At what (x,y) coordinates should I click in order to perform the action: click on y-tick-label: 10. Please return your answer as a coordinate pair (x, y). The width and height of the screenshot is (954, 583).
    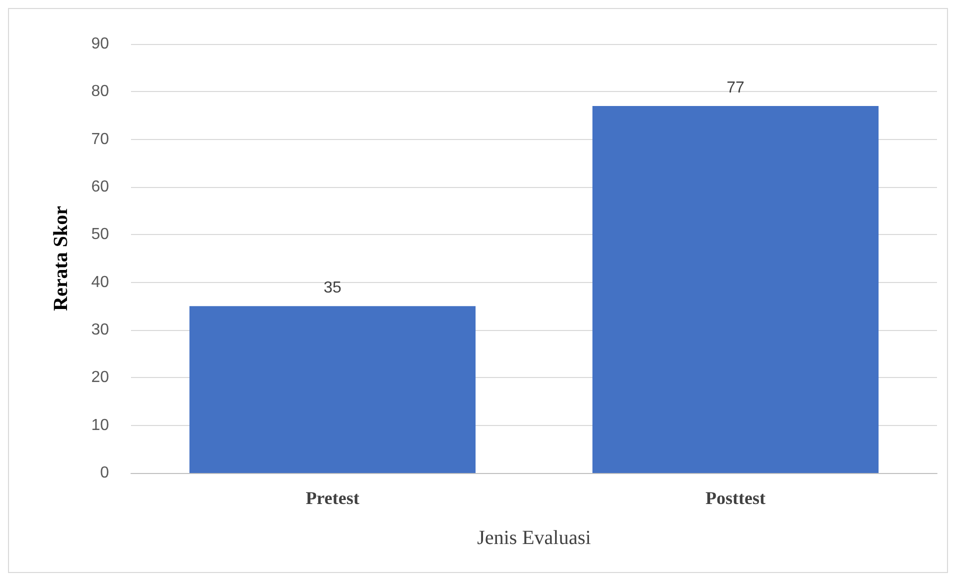
    Looking at the image, I should click on (100, 425).